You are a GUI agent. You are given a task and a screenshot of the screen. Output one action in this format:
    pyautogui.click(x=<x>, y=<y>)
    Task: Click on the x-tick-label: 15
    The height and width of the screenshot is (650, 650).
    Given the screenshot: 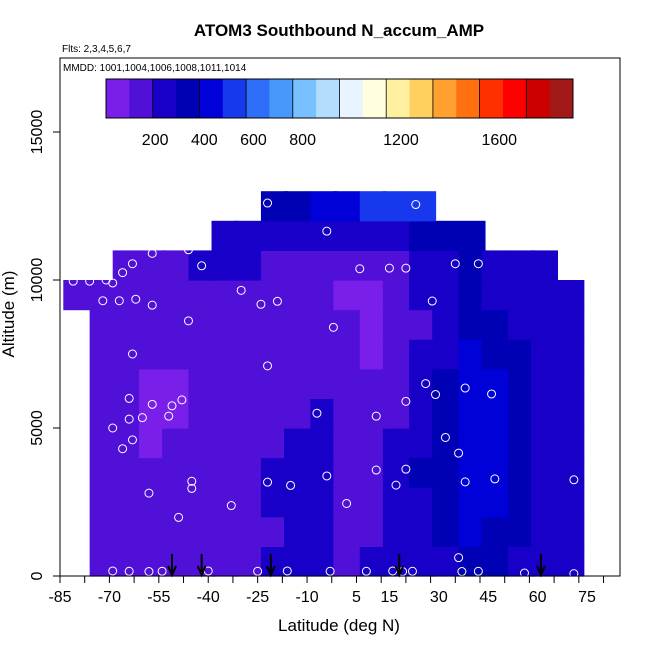 What is the action you would take?
    pyautogui.click(x=390, y=597)
    